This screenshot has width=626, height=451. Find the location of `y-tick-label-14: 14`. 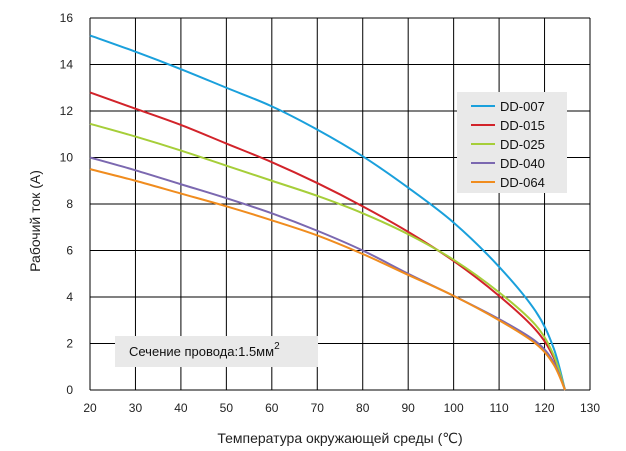

y-tick-label-14: 14 is located at coordinates (67, 65).